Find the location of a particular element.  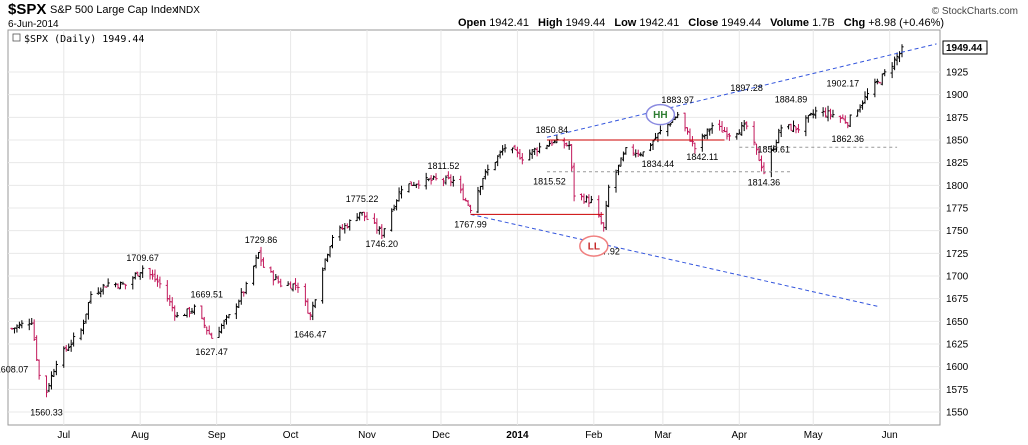

chg-value: +8.98 (+0.46%) is located at coordinates (906, 23).